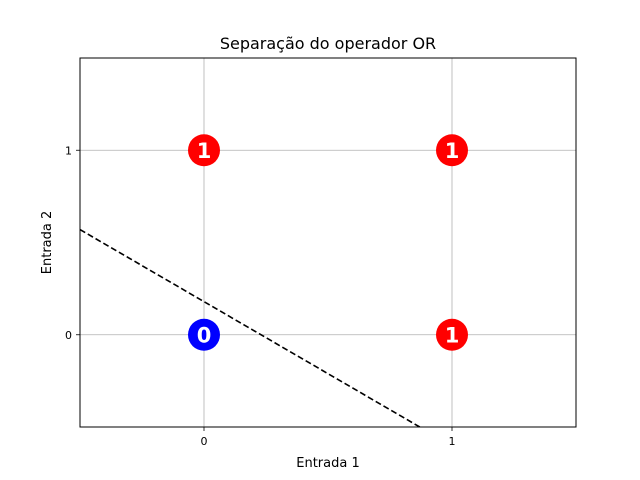 The width and height of the screenshot is (640, 480). Describe the element at coordinates (47, 242) in the screenshot. I see `y-axis-label: Entrada 2` at that location.